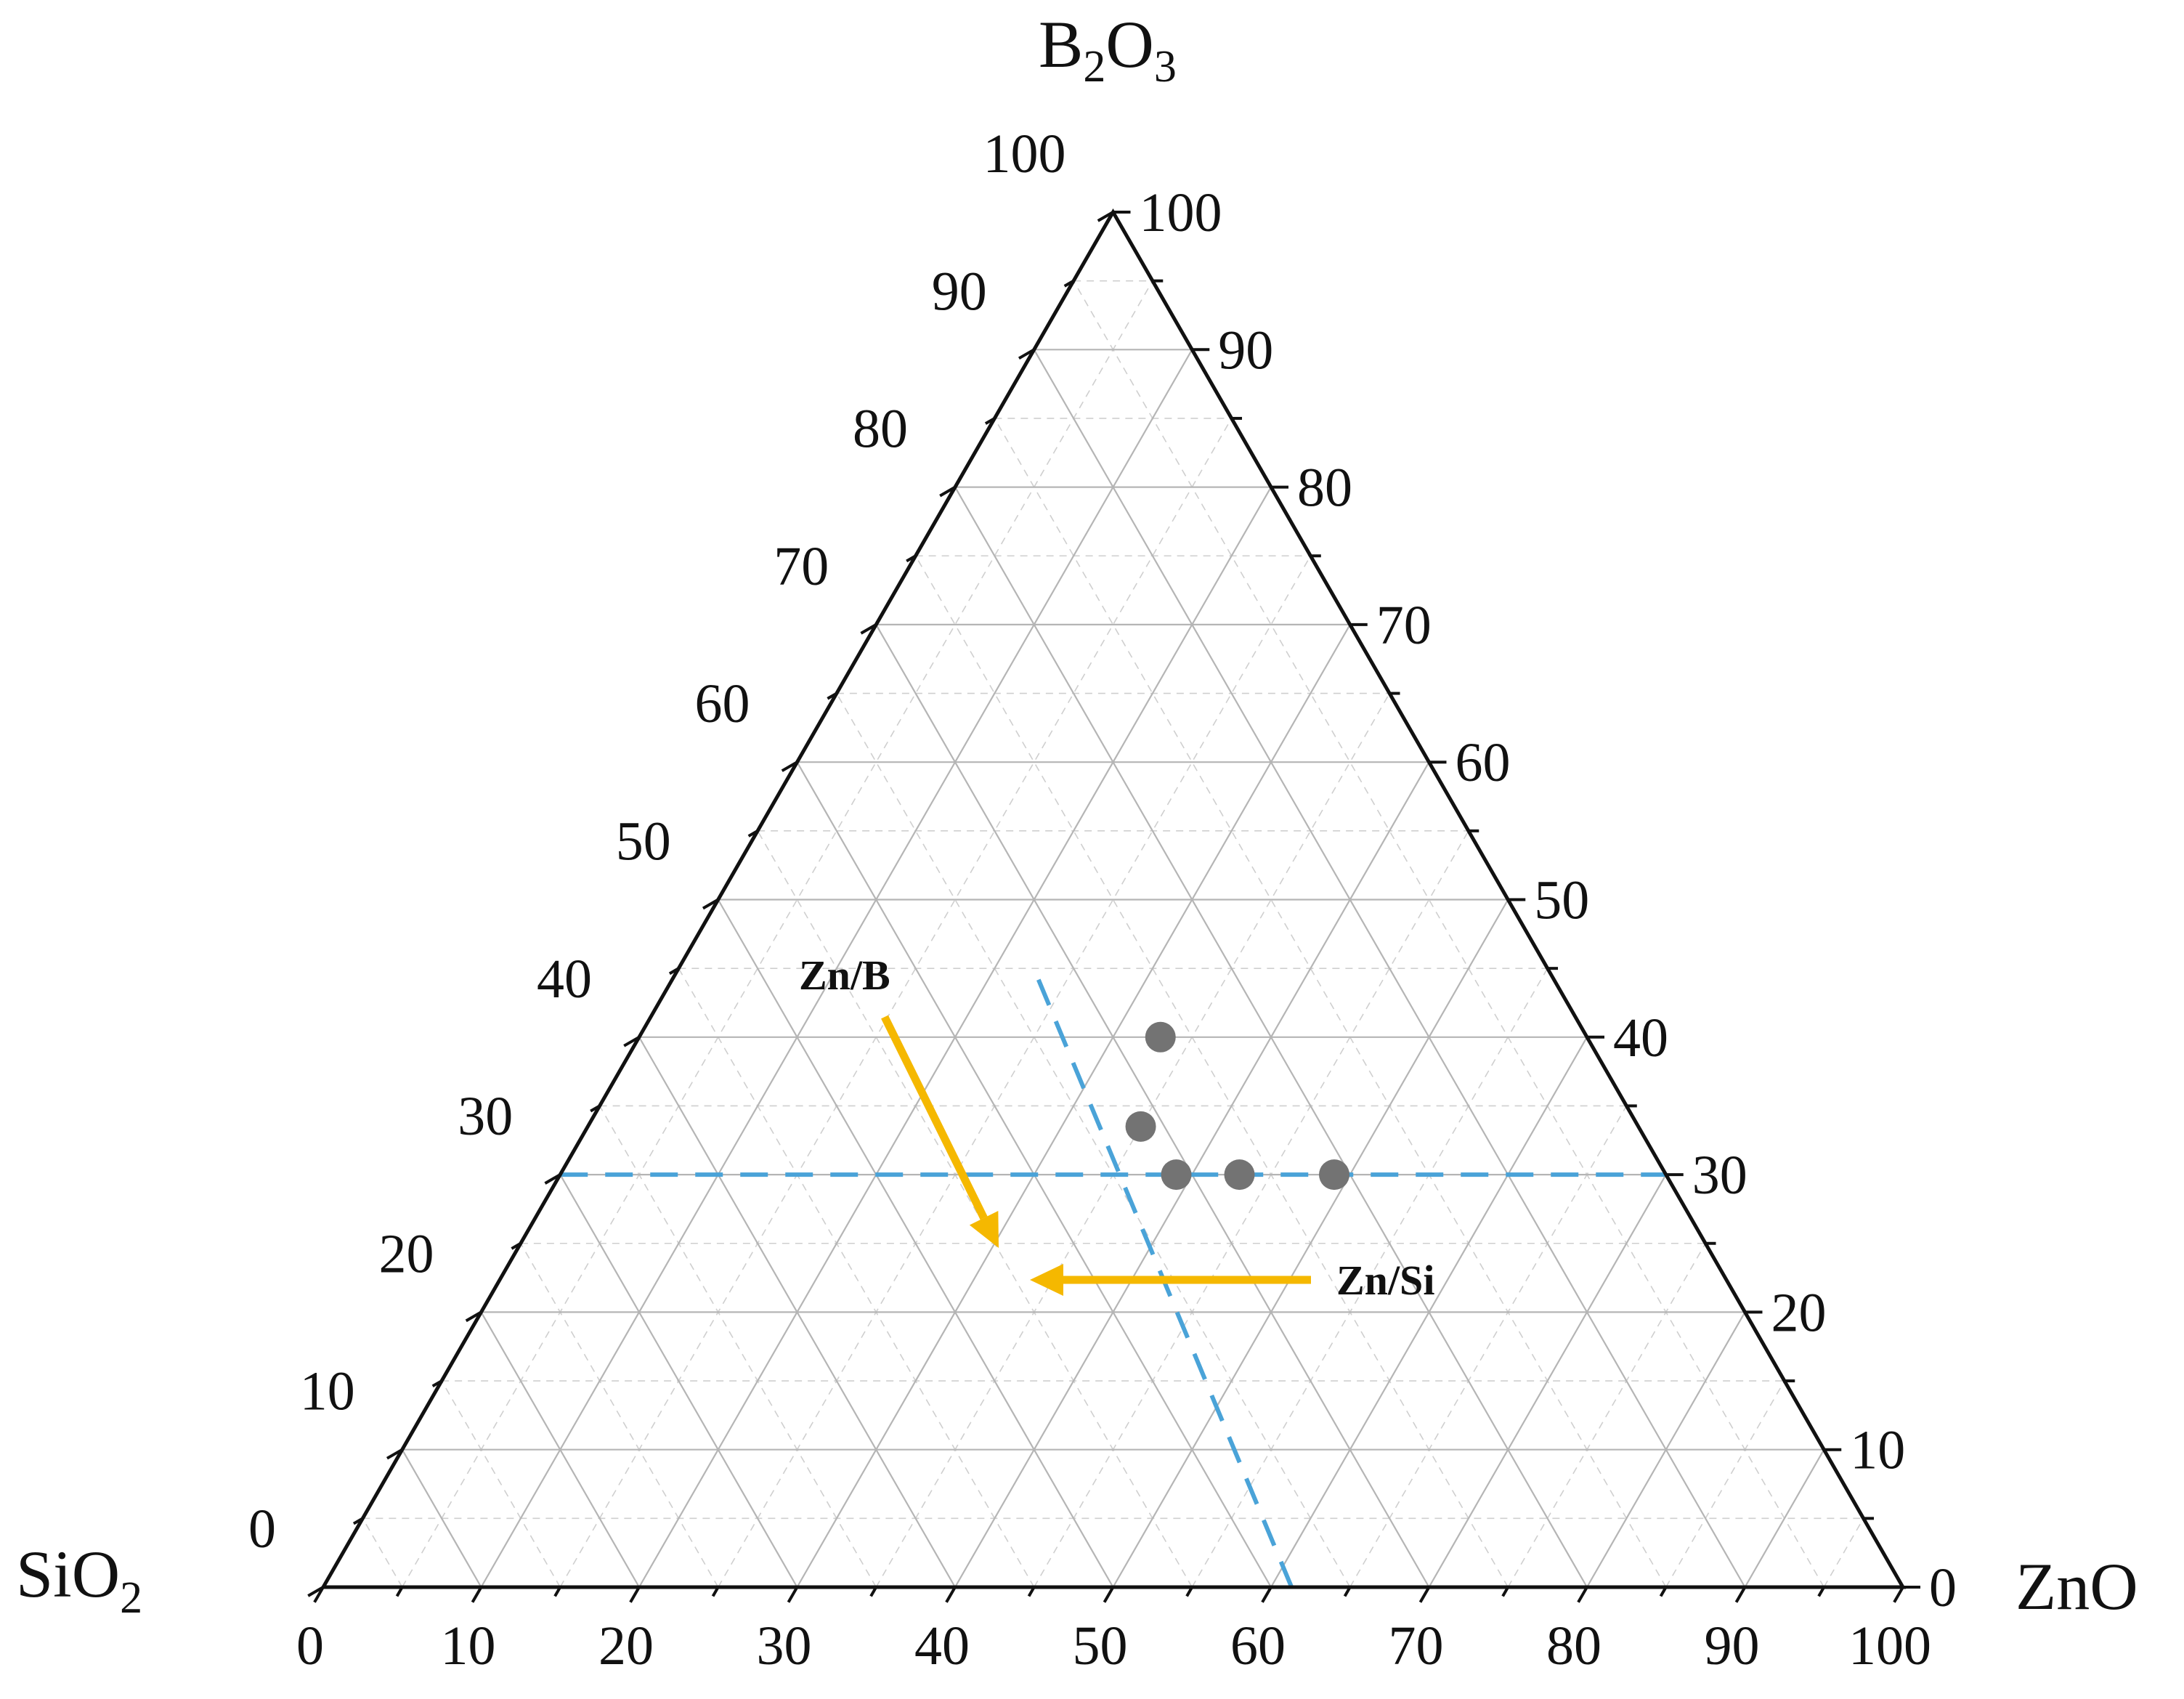  Describe the element at coordinates (310, 1645) in the screenshot. I see `tick-label-zno: 0` at that location.